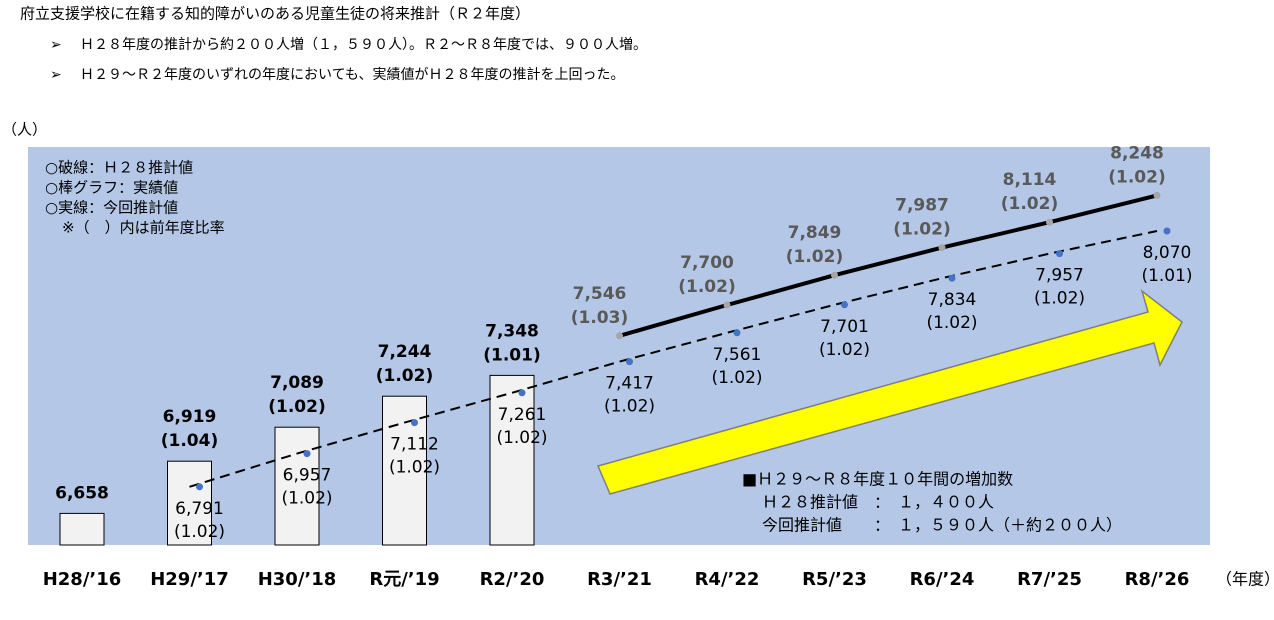 Image resolution: width=1274 pixels, height=620 pixels. What do you see at coordinates (629, 384) in the screenshot?
I see `line-value-label: 7,417` at bounding box center [629, 384].